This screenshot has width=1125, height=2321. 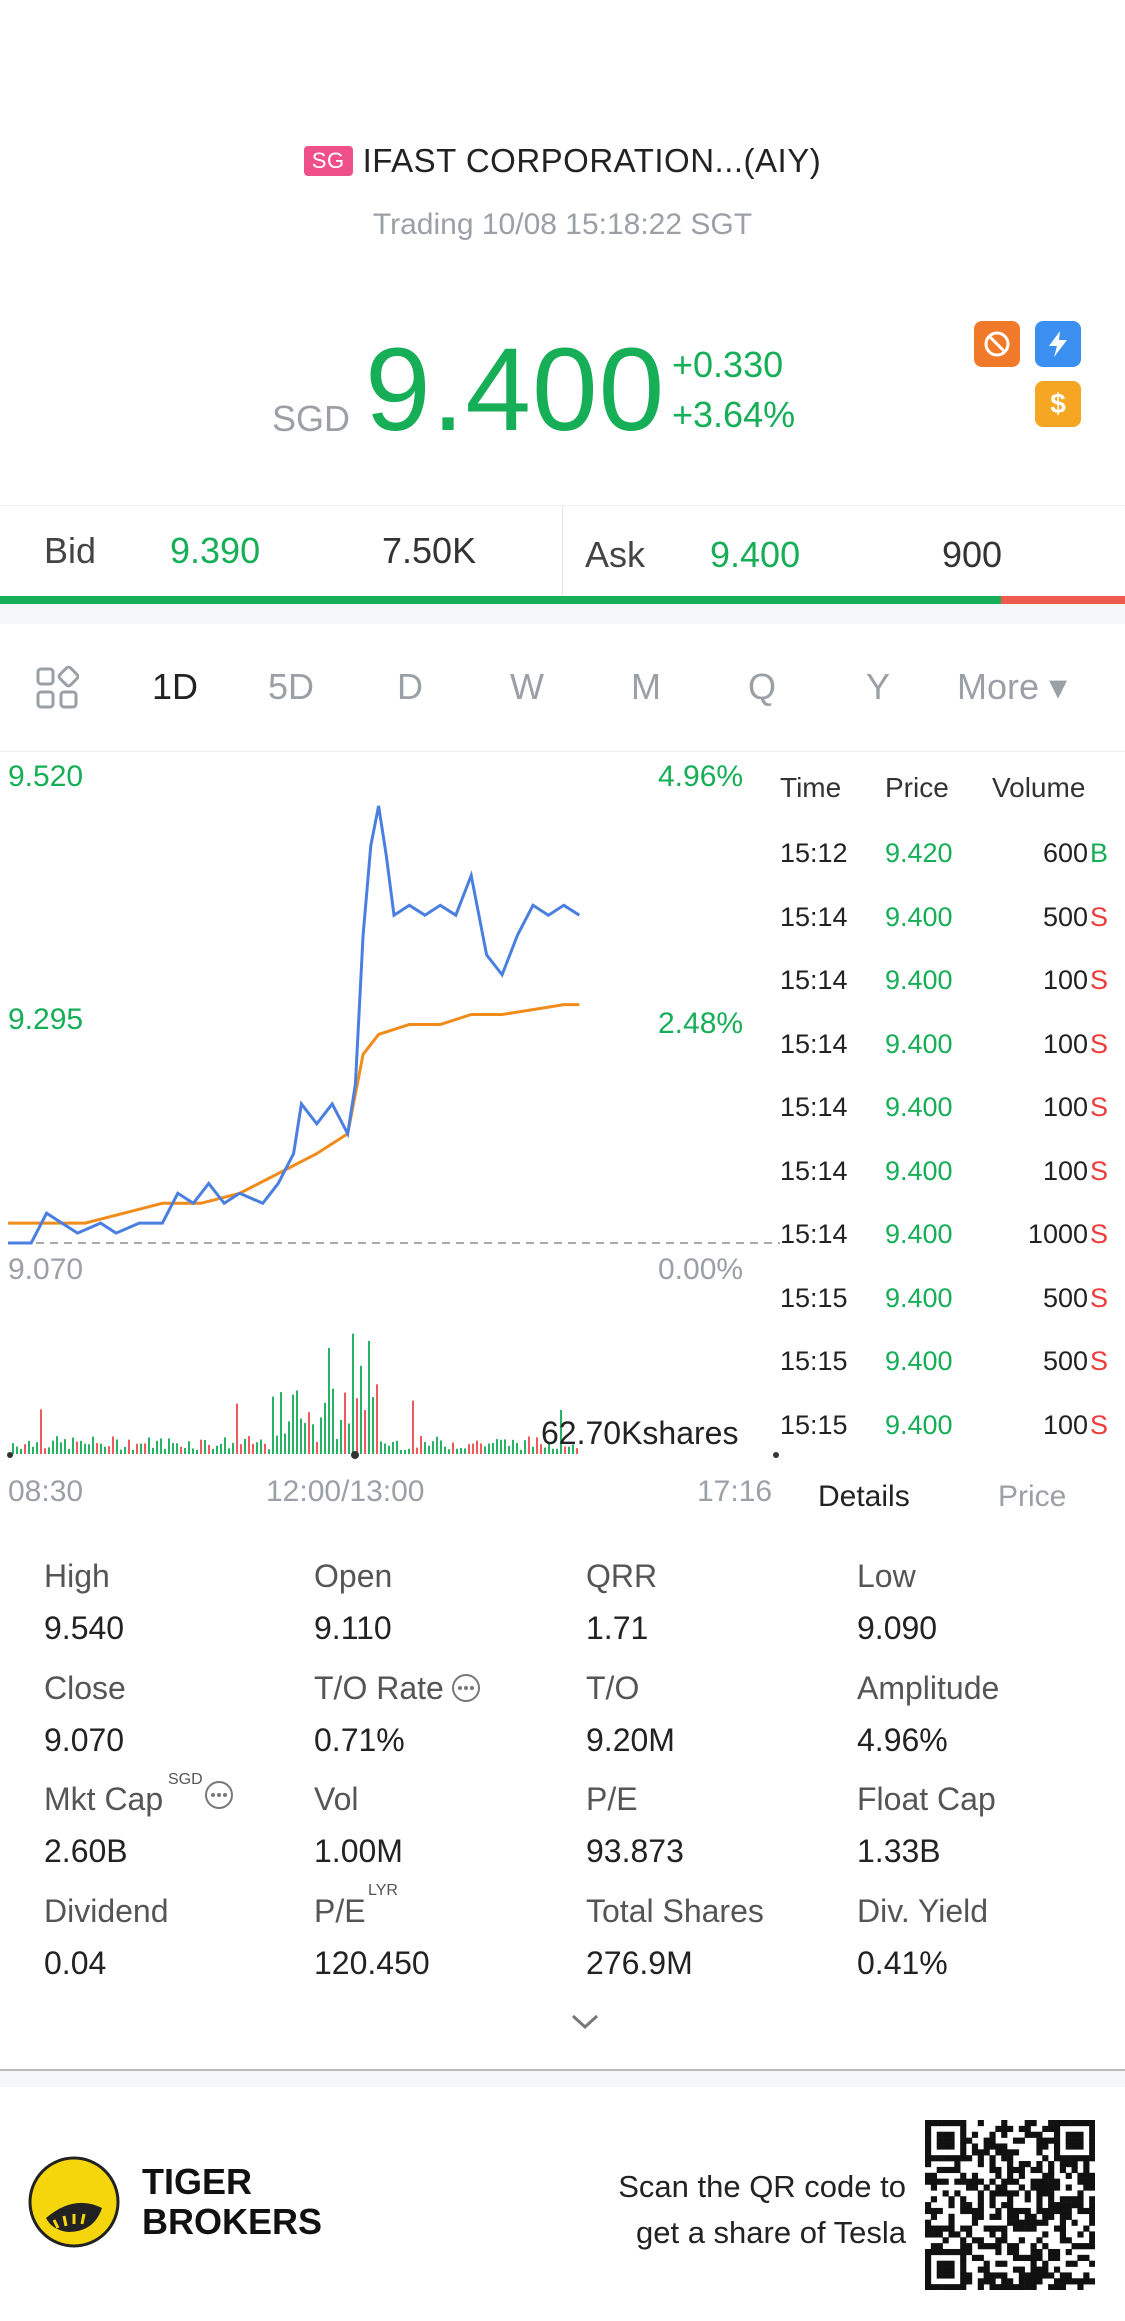 What do you see at coordinates (57, 690) in the screenshot?
I see `grid-layout-icon` at bounding box center [57, 690].